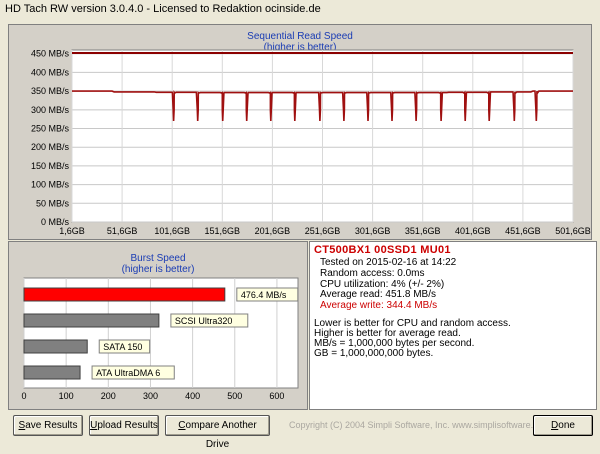 This screenshot has width=600, height=454. I want to click on y-tick-label: 100 MB/s, so click(50, 185).